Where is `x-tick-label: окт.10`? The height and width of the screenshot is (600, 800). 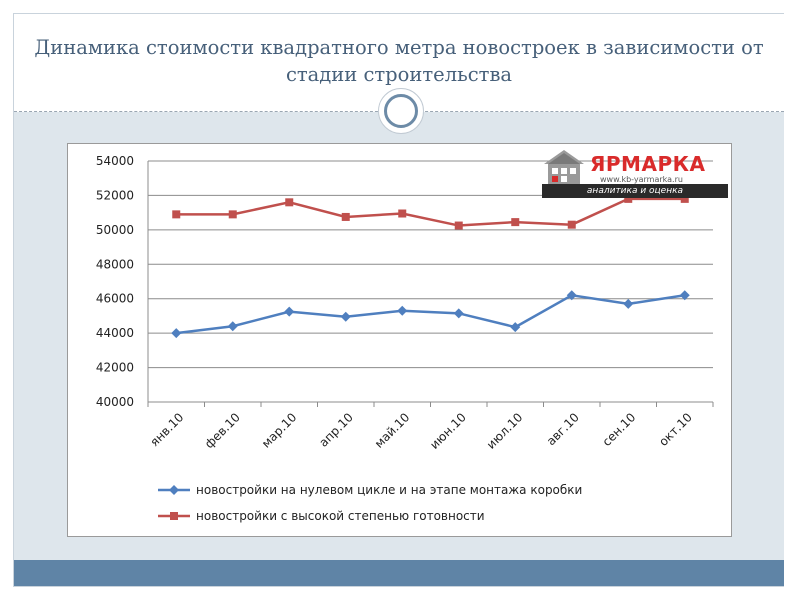
x-tick-label: окт.10 is located at coordinates (675, 429).